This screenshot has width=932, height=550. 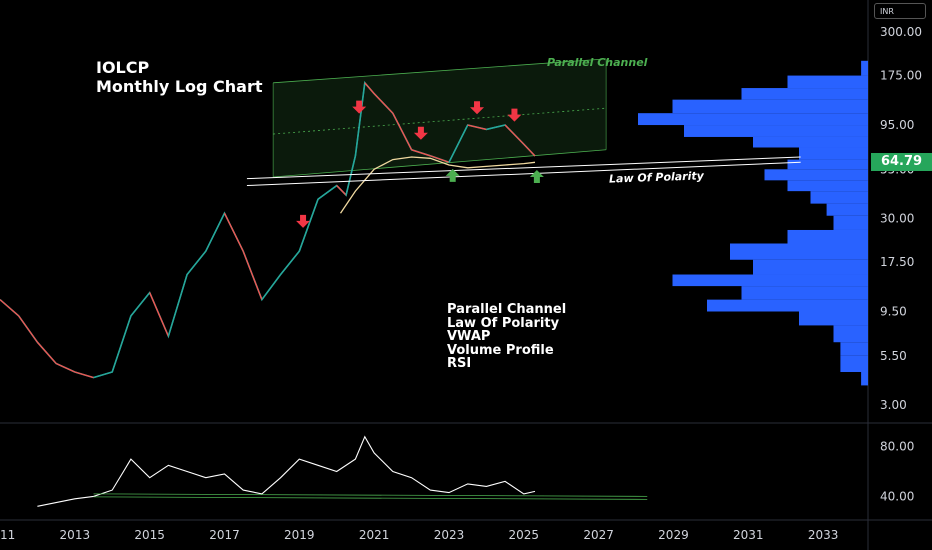 What do you see at coordinates (901, 76) in the screenshot?
I see `price-tick-label: 175.00` at bounding box center [901, 76].